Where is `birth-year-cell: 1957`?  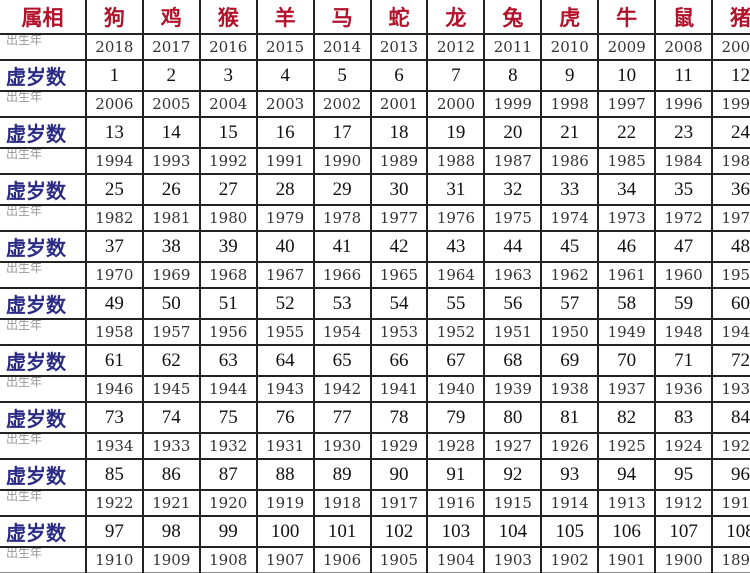 birth-year-cell: 1957 is located at coordinates (171, 332).